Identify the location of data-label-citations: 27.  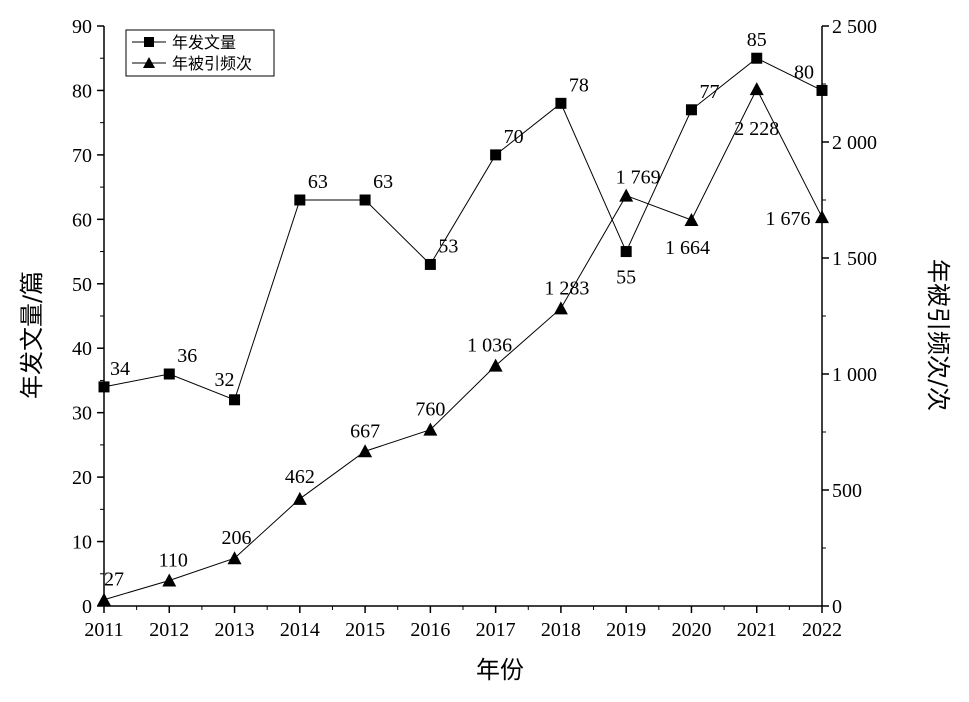
(114, 580).